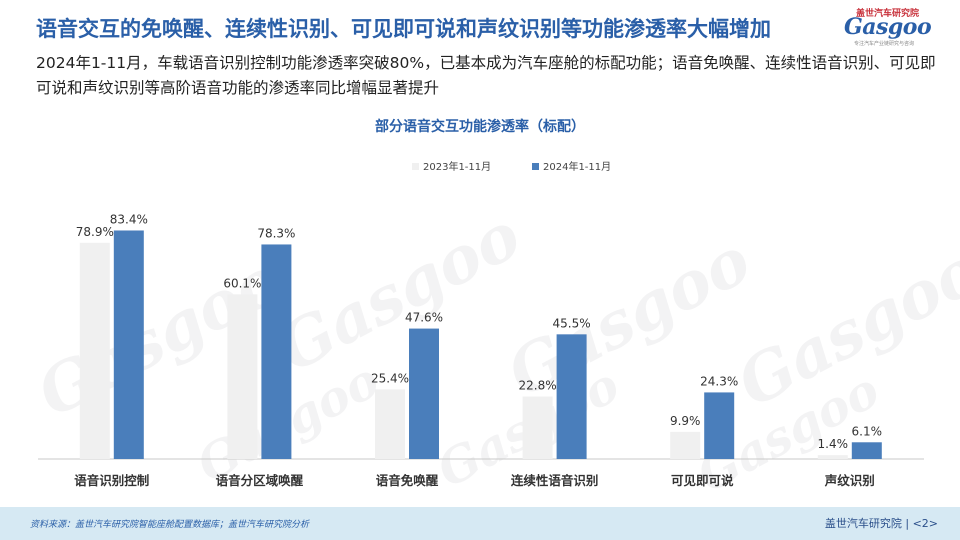 The height and width of the screenshot is (540, 960). What do you see at coordinates (863, 523) in the screenshot?
I see `footer-org: 盖世汽车研究院` at bounding box center [863, 523].